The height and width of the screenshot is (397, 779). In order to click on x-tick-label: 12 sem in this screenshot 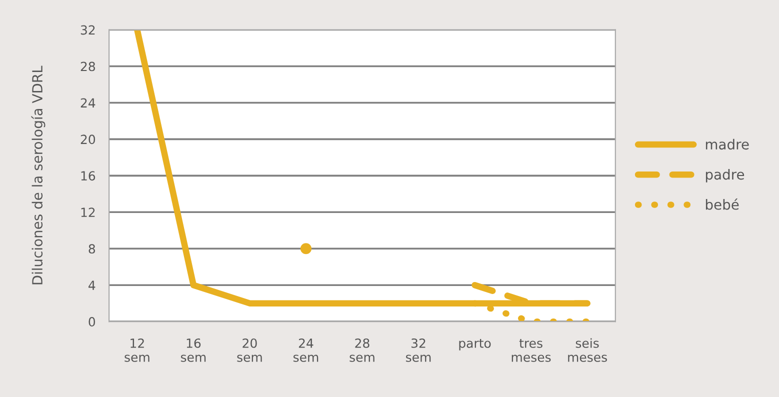, I will do `click(137, 350)`.